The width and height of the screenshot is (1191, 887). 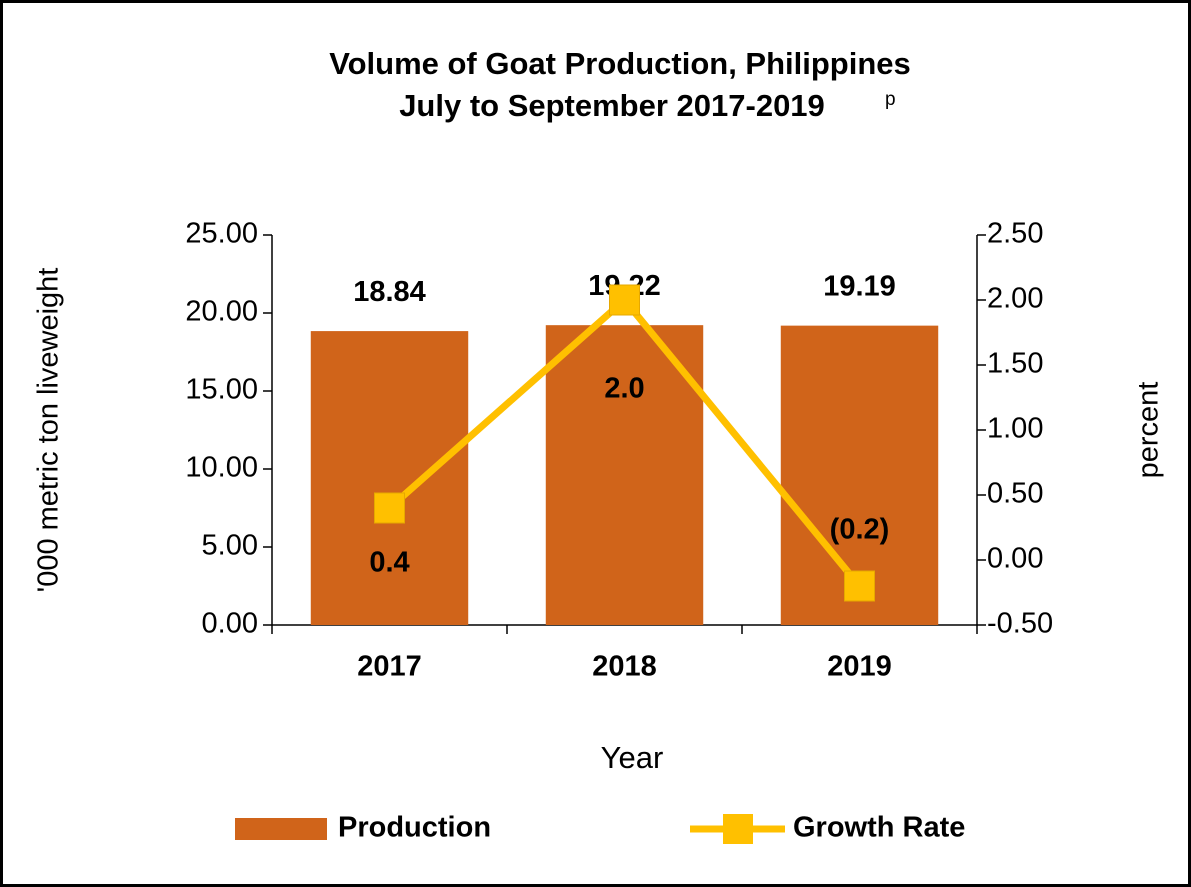 What do you see at coordinates (221, 468) in the screenshot?
I see `y-tick-label: 10.00` at bounding box center [221, 468].